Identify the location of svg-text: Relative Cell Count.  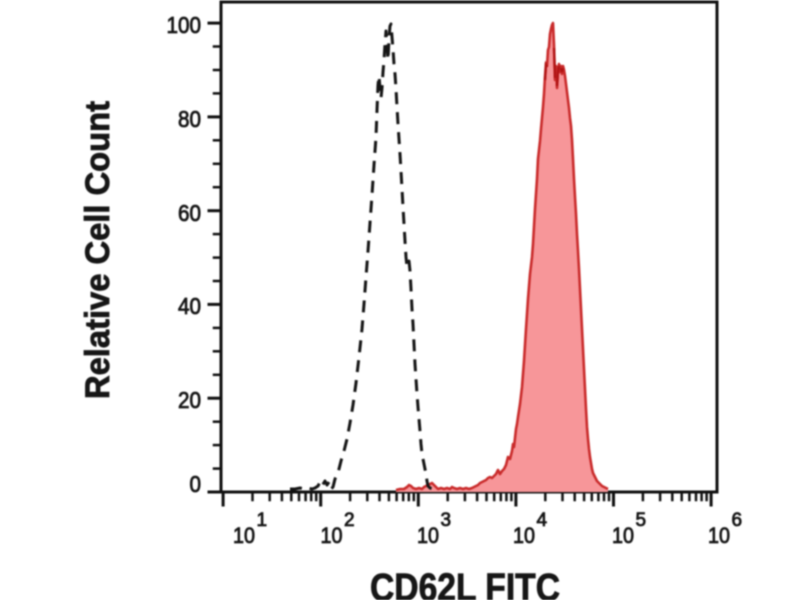
(98, 250).